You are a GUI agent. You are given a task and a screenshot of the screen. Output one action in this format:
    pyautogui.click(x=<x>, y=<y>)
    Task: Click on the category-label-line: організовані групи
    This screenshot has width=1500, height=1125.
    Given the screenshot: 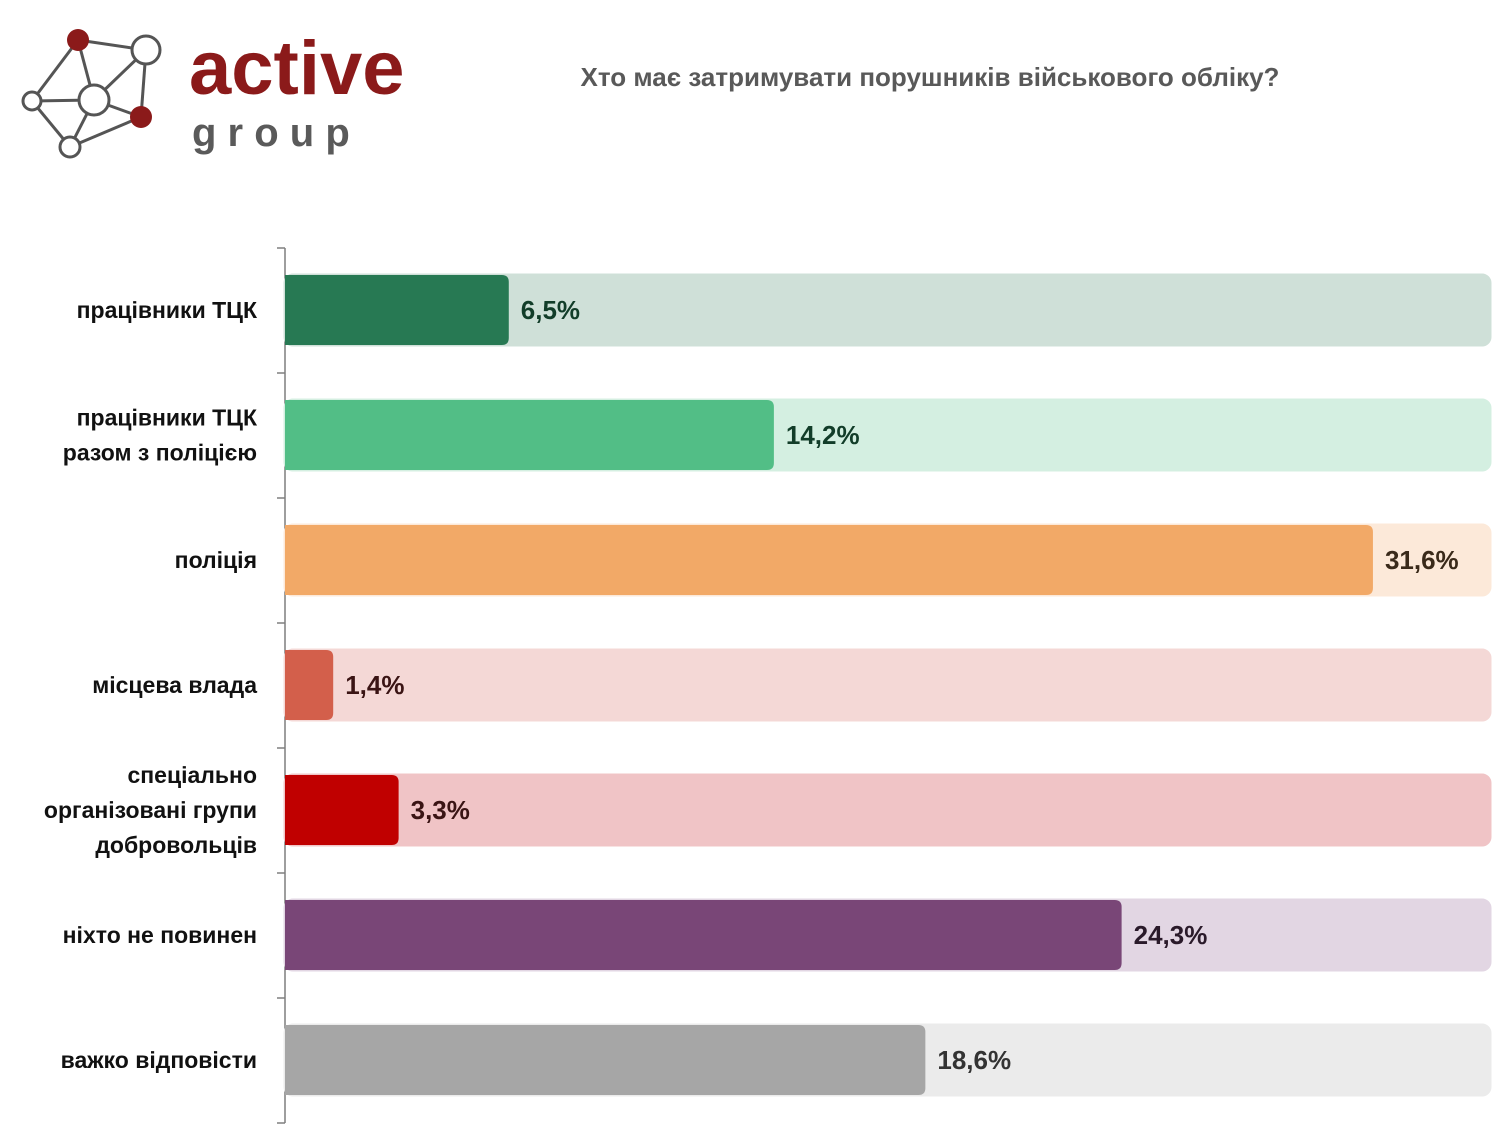 What is the action you would take?
    pyautogui.click(x=150, y=810)
    